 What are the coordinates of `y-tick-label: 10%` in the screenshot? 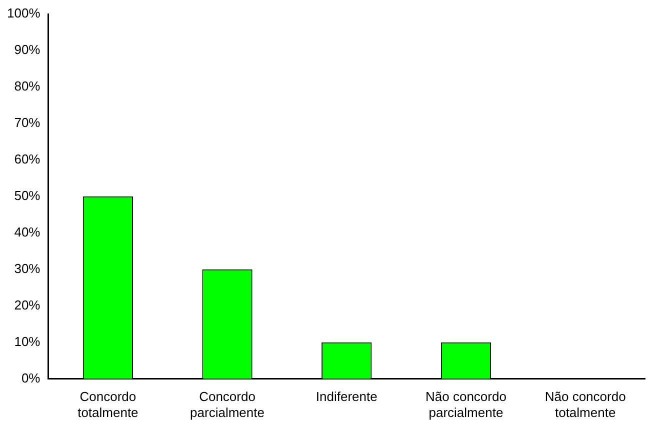 It's located at (27, 341).